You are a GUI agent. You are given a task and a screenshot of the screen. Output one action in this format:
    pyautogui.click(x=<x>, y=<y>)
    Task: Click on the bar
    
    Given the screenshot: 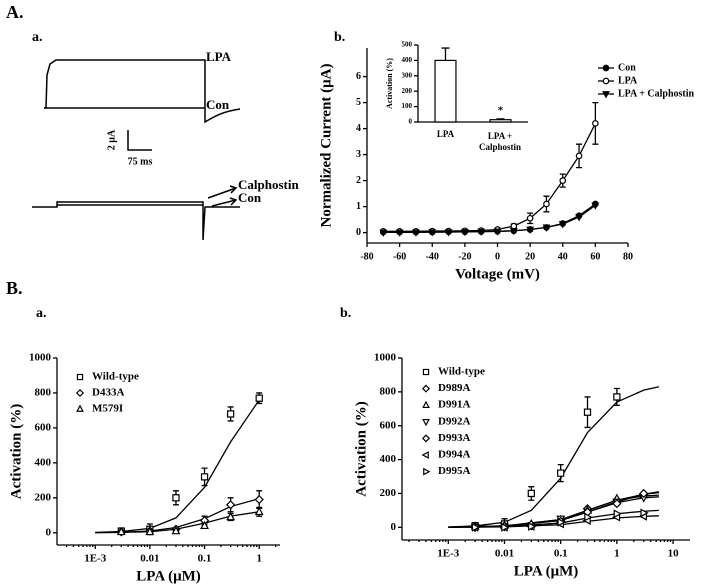 What is the action you would take?
    pyautogui.click(x=445, y=91)
    